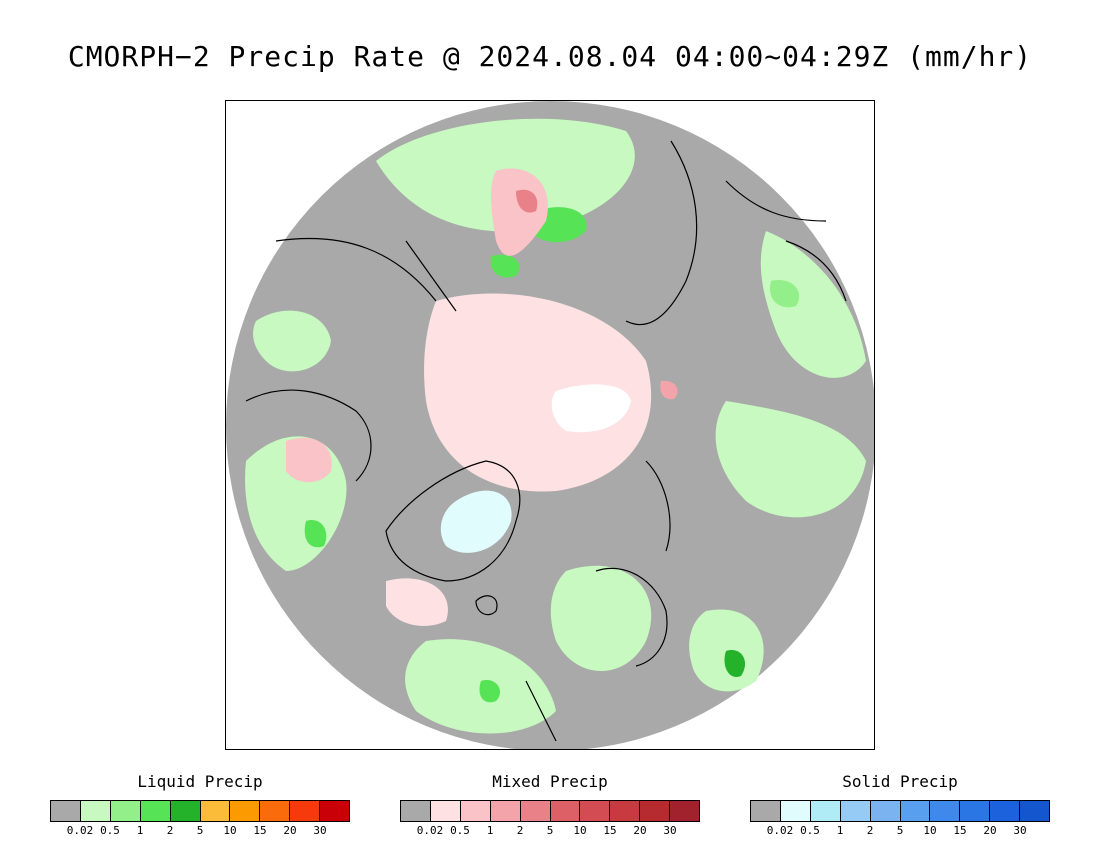 The height and width of the screenshot is (850, 1100). I want to click on legend-solid: Solid Precip 0.02 0.5 1 2 5 10 15 20 30, so click(900, 805).